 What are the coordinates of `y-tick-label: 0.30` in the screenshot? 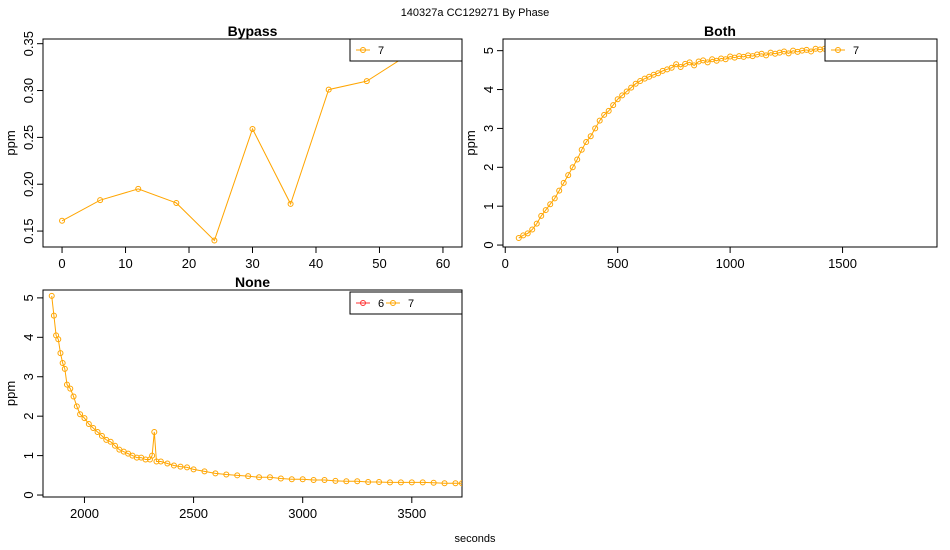 It's located at (28, 90).